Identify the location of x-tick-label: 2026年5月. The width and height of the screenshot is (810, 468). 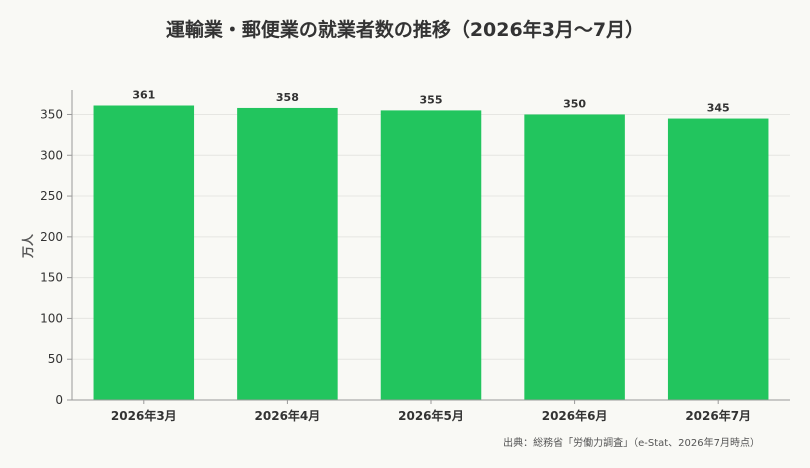
(431, 415).